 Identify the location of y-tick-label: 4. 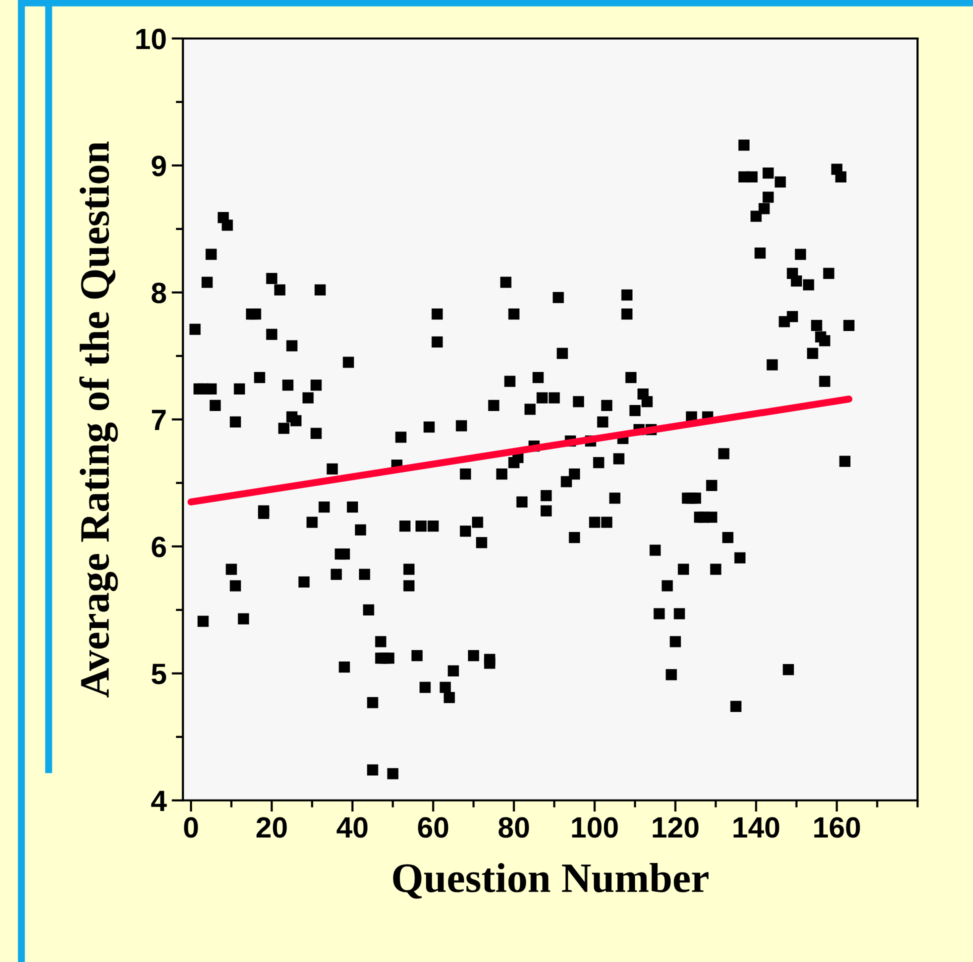
(159, 800).